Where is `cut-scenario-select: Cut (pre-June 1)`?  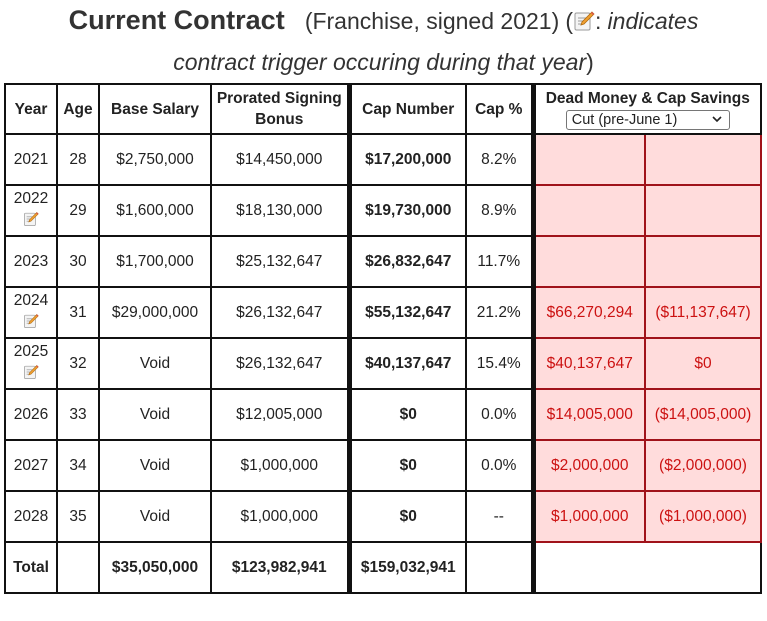
cut-scenario-select: Cut (pre-June 1) is located at coordinates (647, 119).